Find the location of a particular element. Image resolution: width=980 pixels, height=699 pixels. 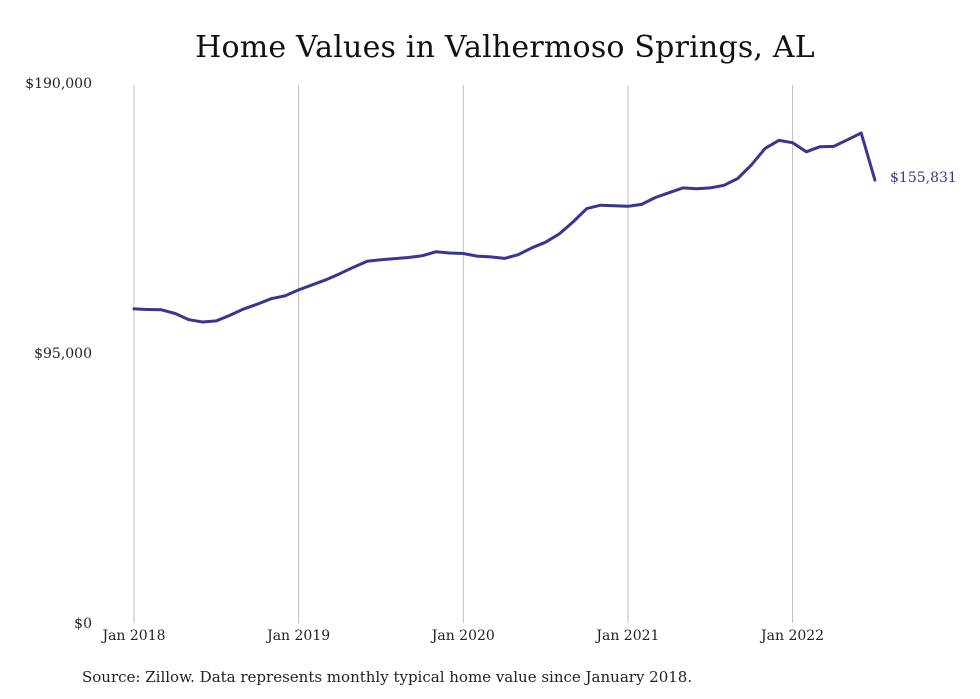

x-tick-label: Jan 2019 is located at coordinates (297, 636).